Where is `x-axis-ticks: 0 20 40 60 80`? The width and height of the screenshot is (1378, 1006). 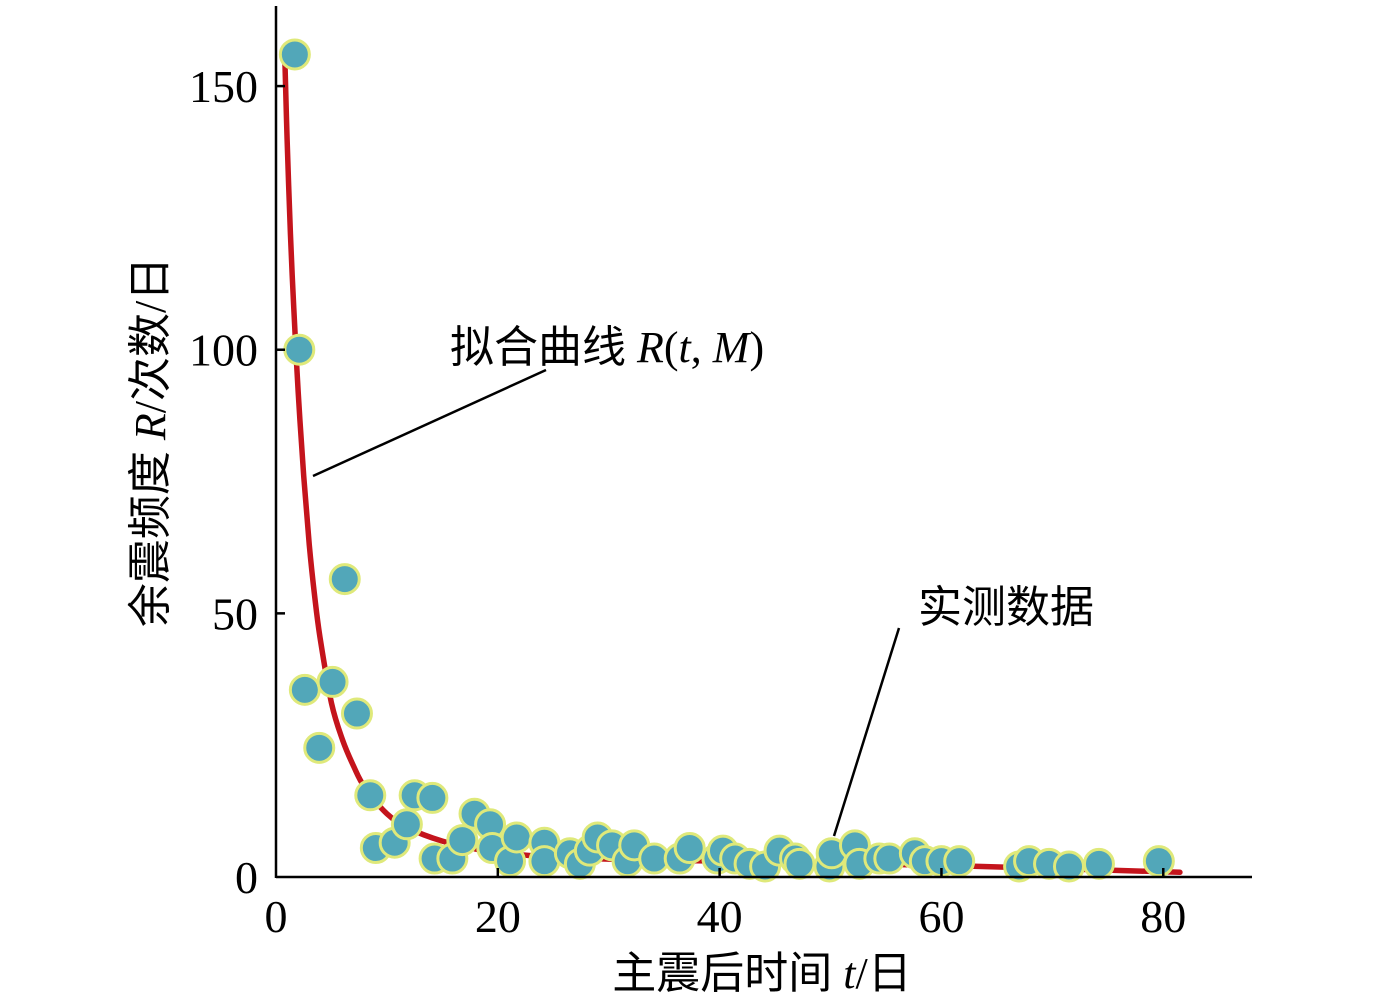
x-axis-ticks: 0 20 40 60 80 is located at coordinates (725, 905).